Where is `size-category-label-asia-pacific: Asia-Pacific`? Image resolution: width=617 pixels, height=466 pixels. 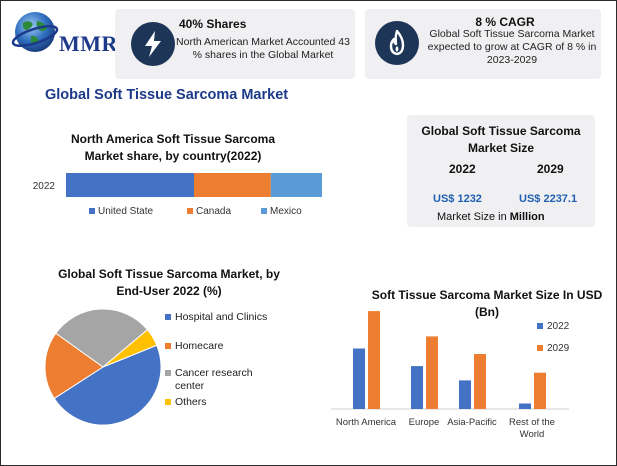
size-category-label-asia-pacific: Asia-Pacific is located at coordinates (472, 422).